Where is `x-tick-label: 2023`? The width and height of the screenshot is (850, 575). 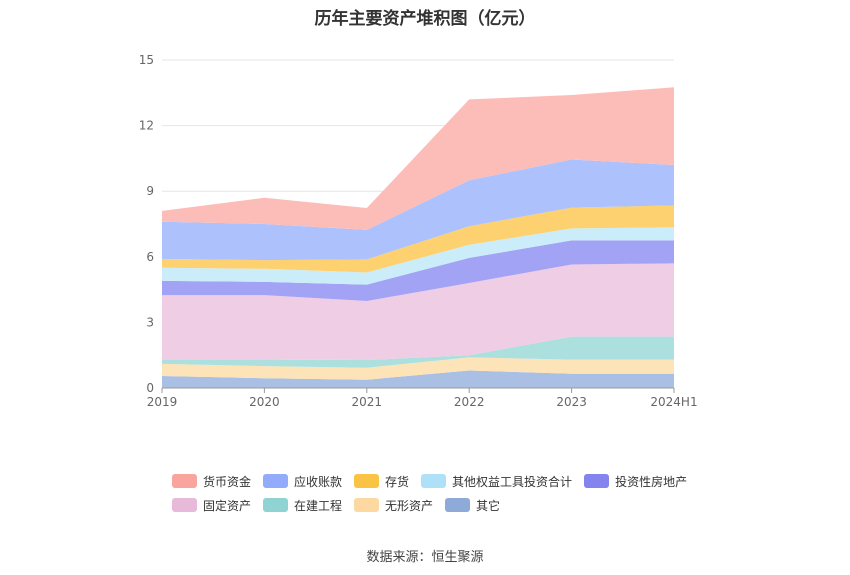
x-tick-label: 2023 is located at coordinates (571, 402).